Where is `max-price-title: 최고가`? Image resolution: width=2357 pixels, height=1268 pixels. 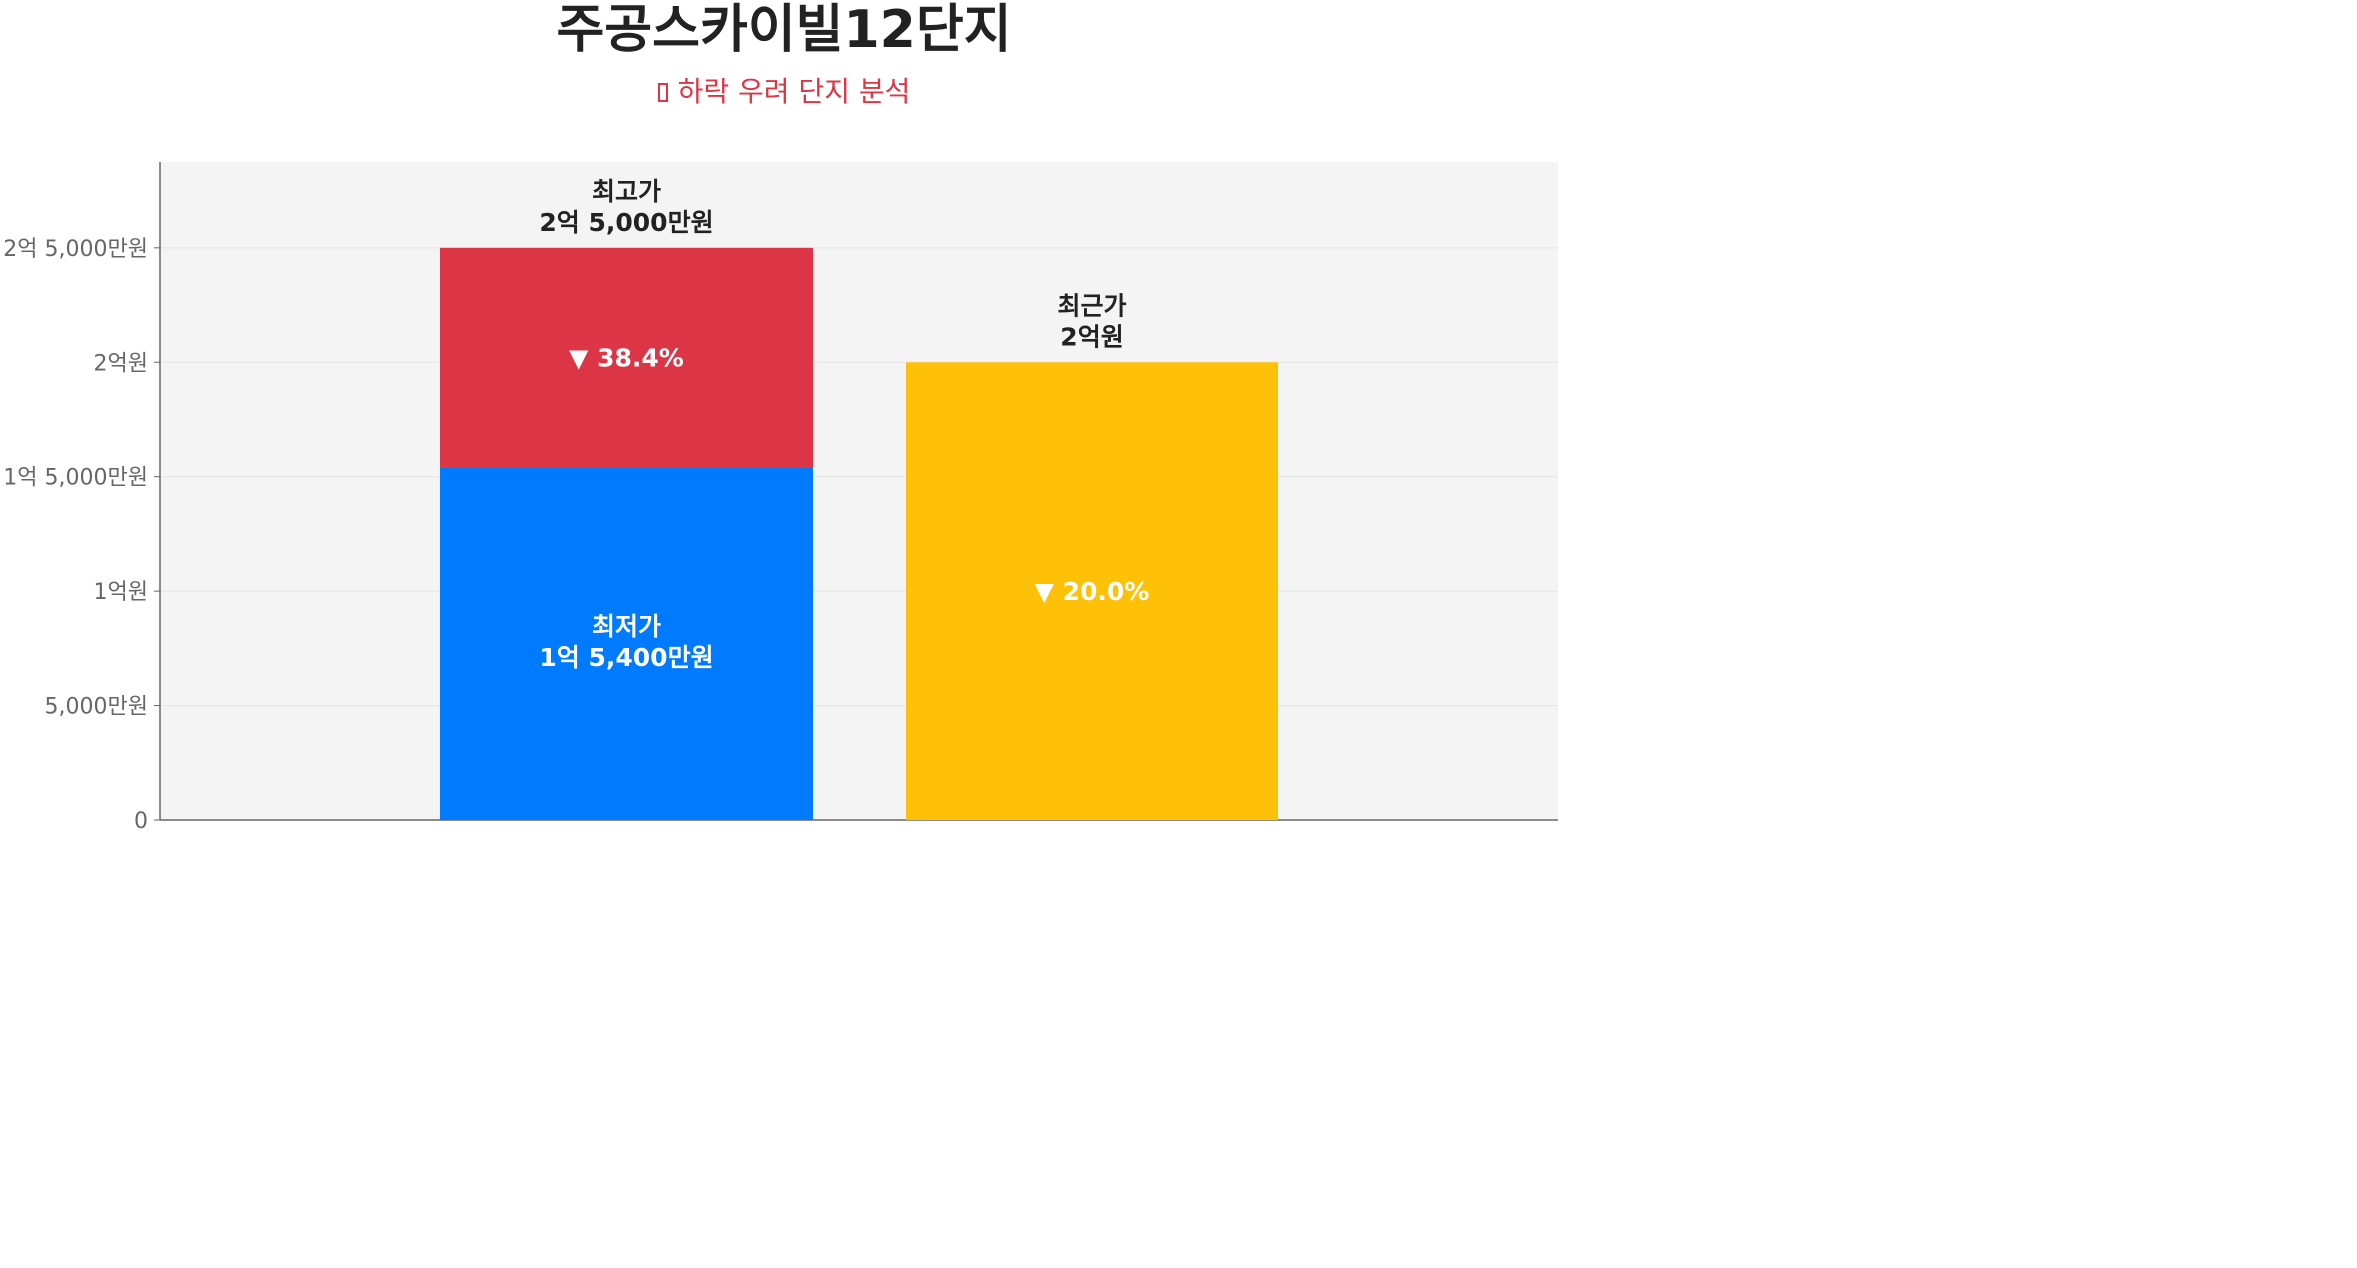 max-price-title: 최고가 is located at coordinates (626, 191).